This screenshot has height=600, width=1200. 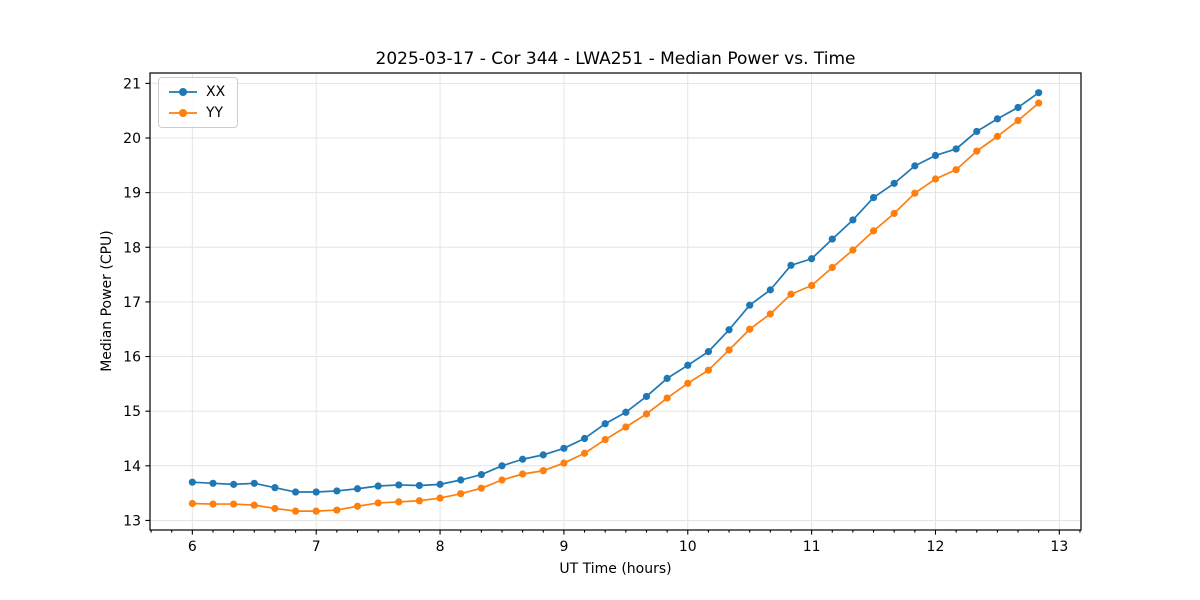 I want to click on y-tick-label: 14, so click(x=132, y=467).